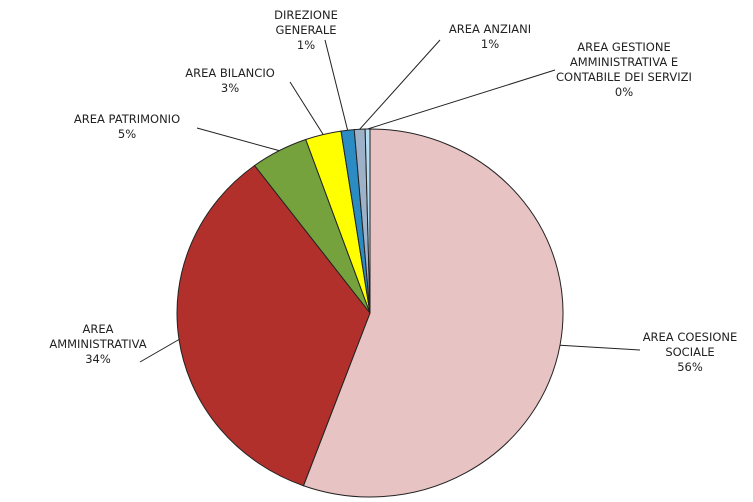 The width and height of the screenshot is (753, 502). What do you see at coordinates (127, 134) in the screenshot?
I see `percent-label: 5%` at bounding box center [127, 134].